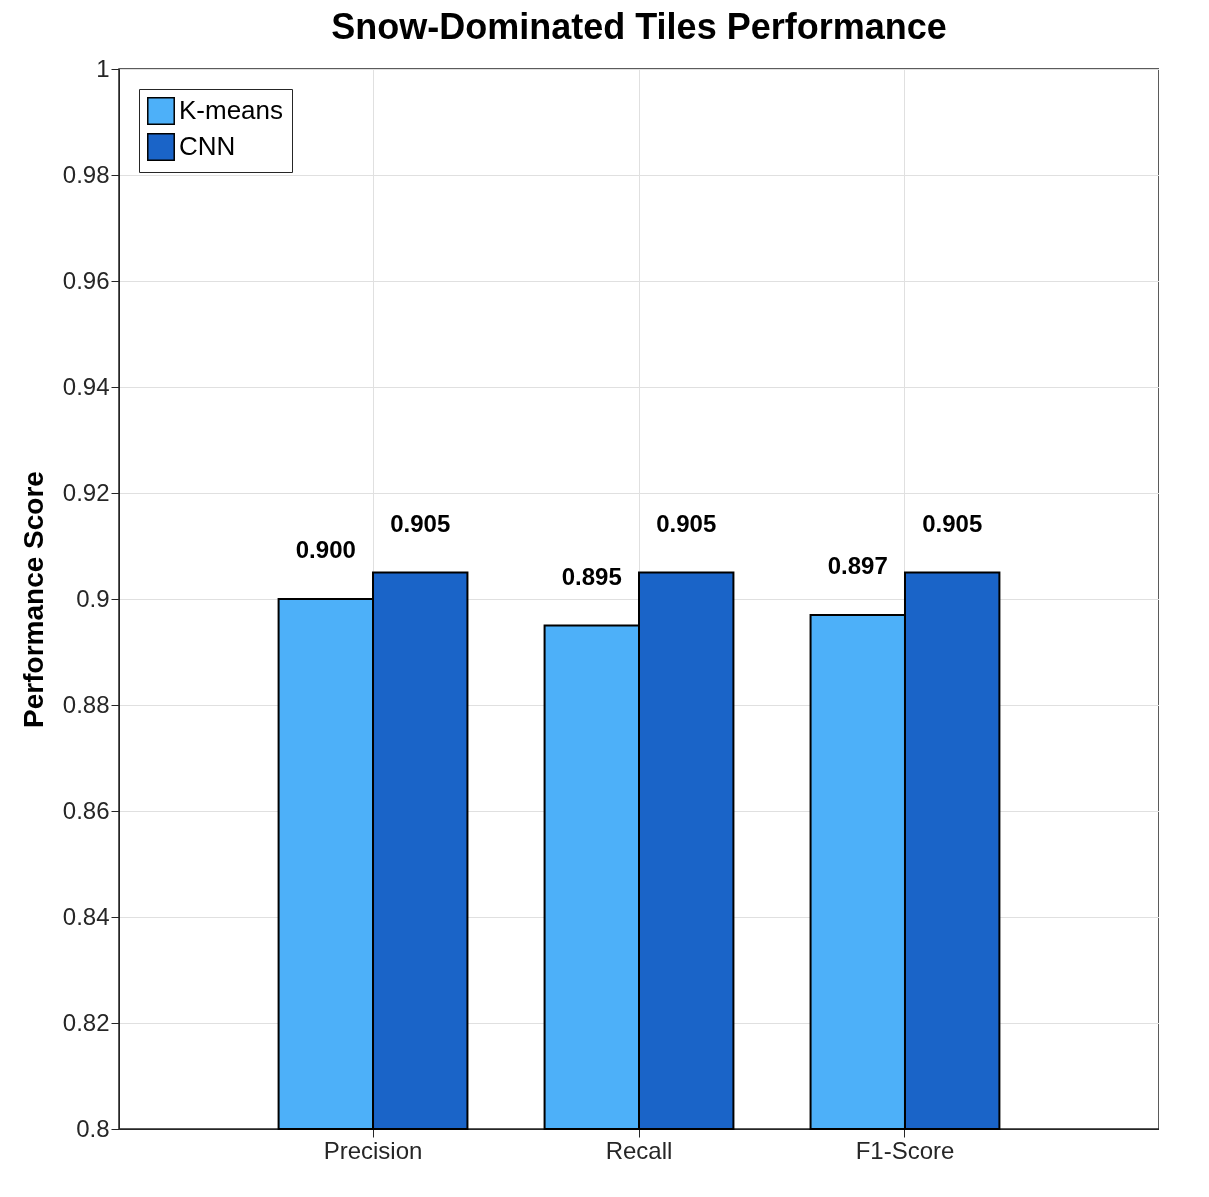 This screenshot has width=1209, height=1197. I want to click on y-axis-title: Performance Score, so click(33, 599).